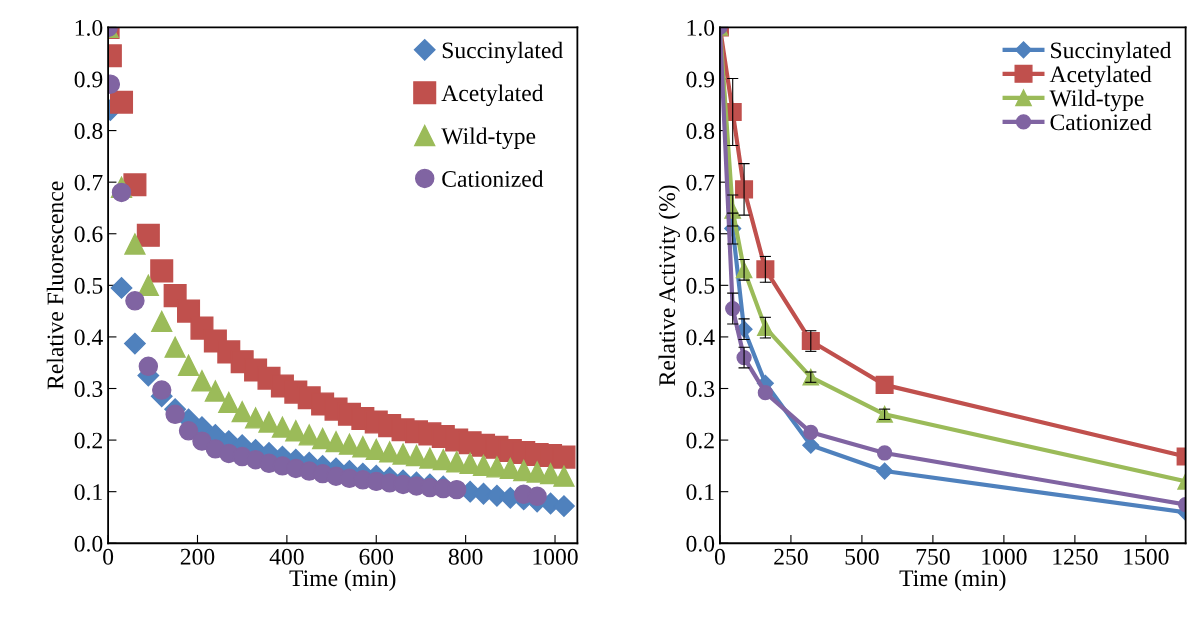 The image size is (1188, 623). Describe the element at coordinates (55, 285) in the screenshot. I see `y-axis-title: Relative Fluorescence` at that location.